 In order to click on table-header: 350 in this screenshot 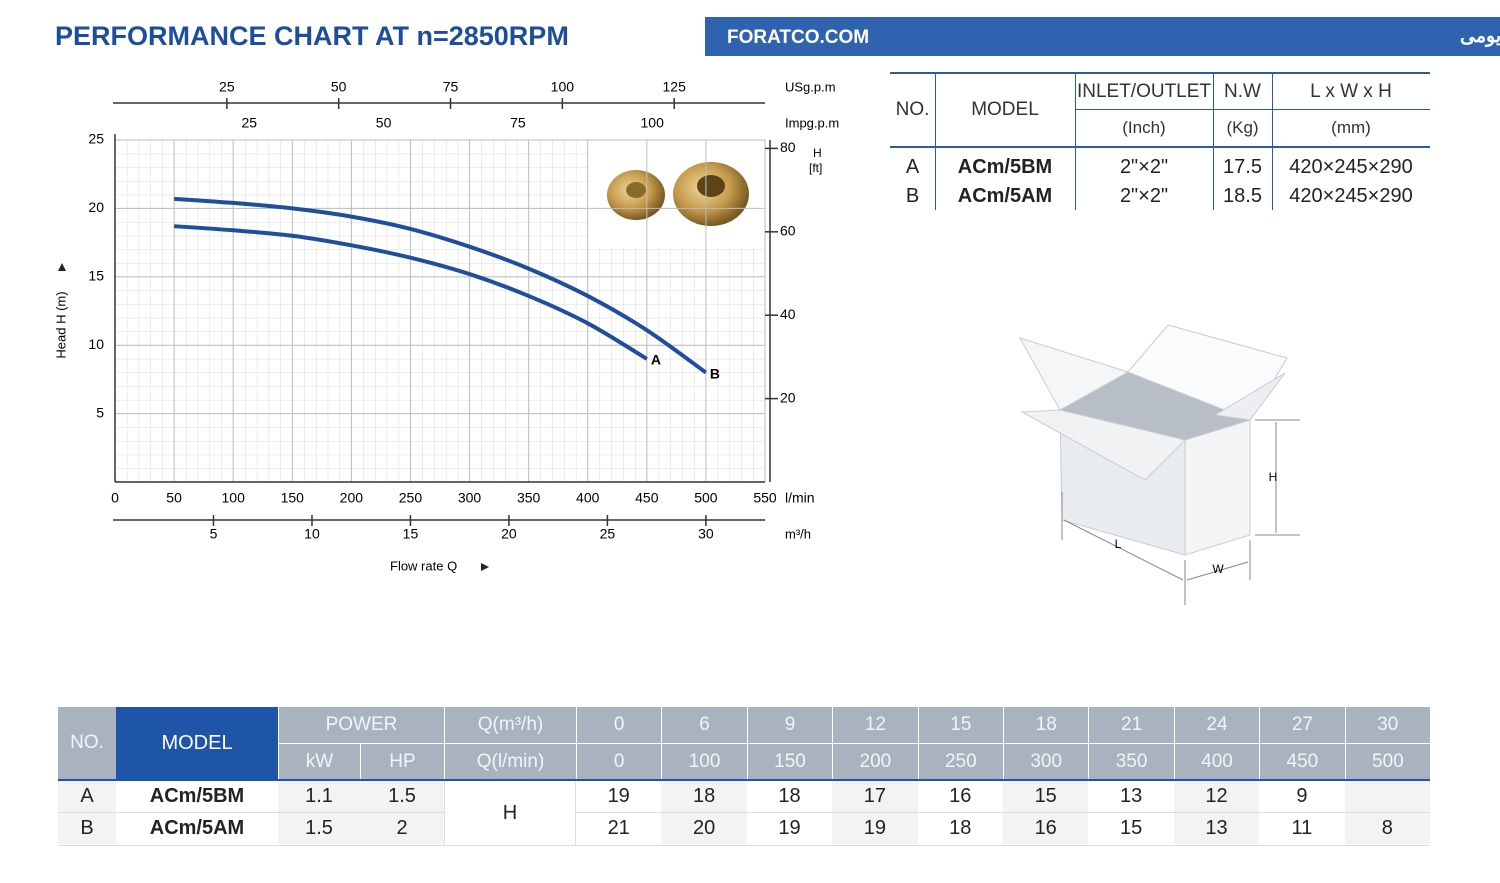, I will do `click(1131, 761)`.